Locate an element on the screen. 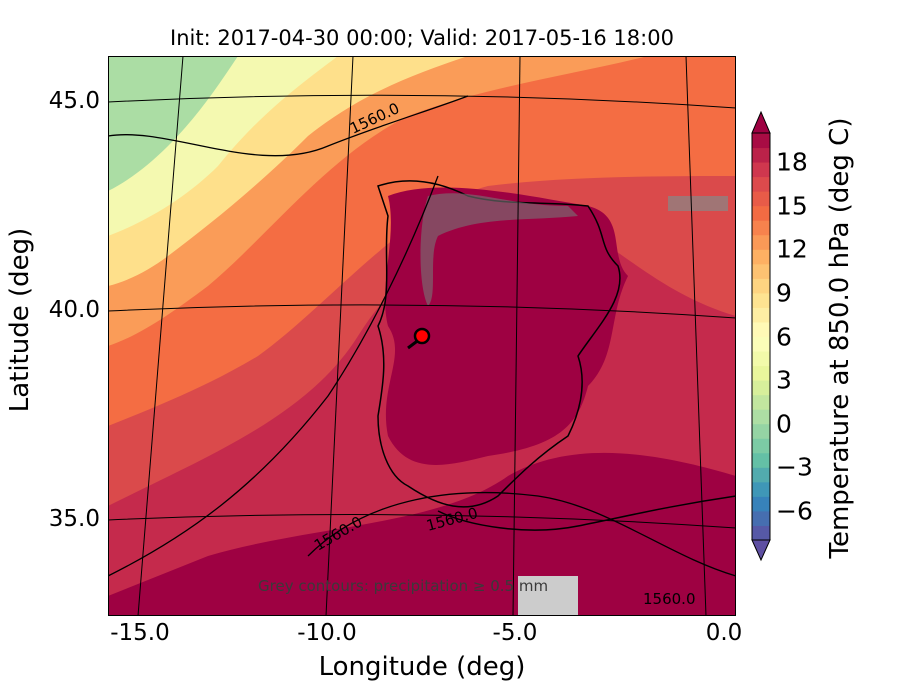 The width and height of the screenshot is (900, 700). coastline is located at coordinates (499, 344).